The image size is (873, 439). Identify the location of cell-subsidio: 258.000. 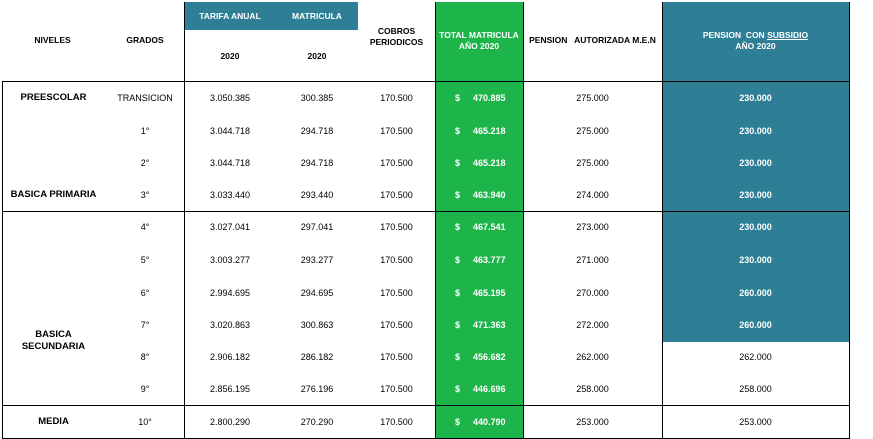
(755, 389).